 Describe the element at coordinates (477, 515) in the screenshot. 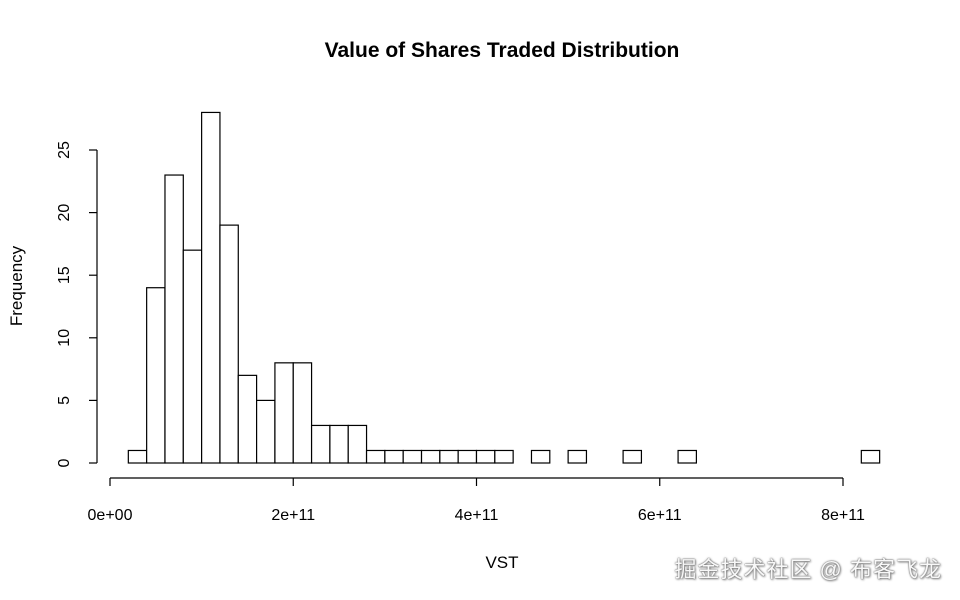

I see `x-tick-label-2: 4e+11` at that location.